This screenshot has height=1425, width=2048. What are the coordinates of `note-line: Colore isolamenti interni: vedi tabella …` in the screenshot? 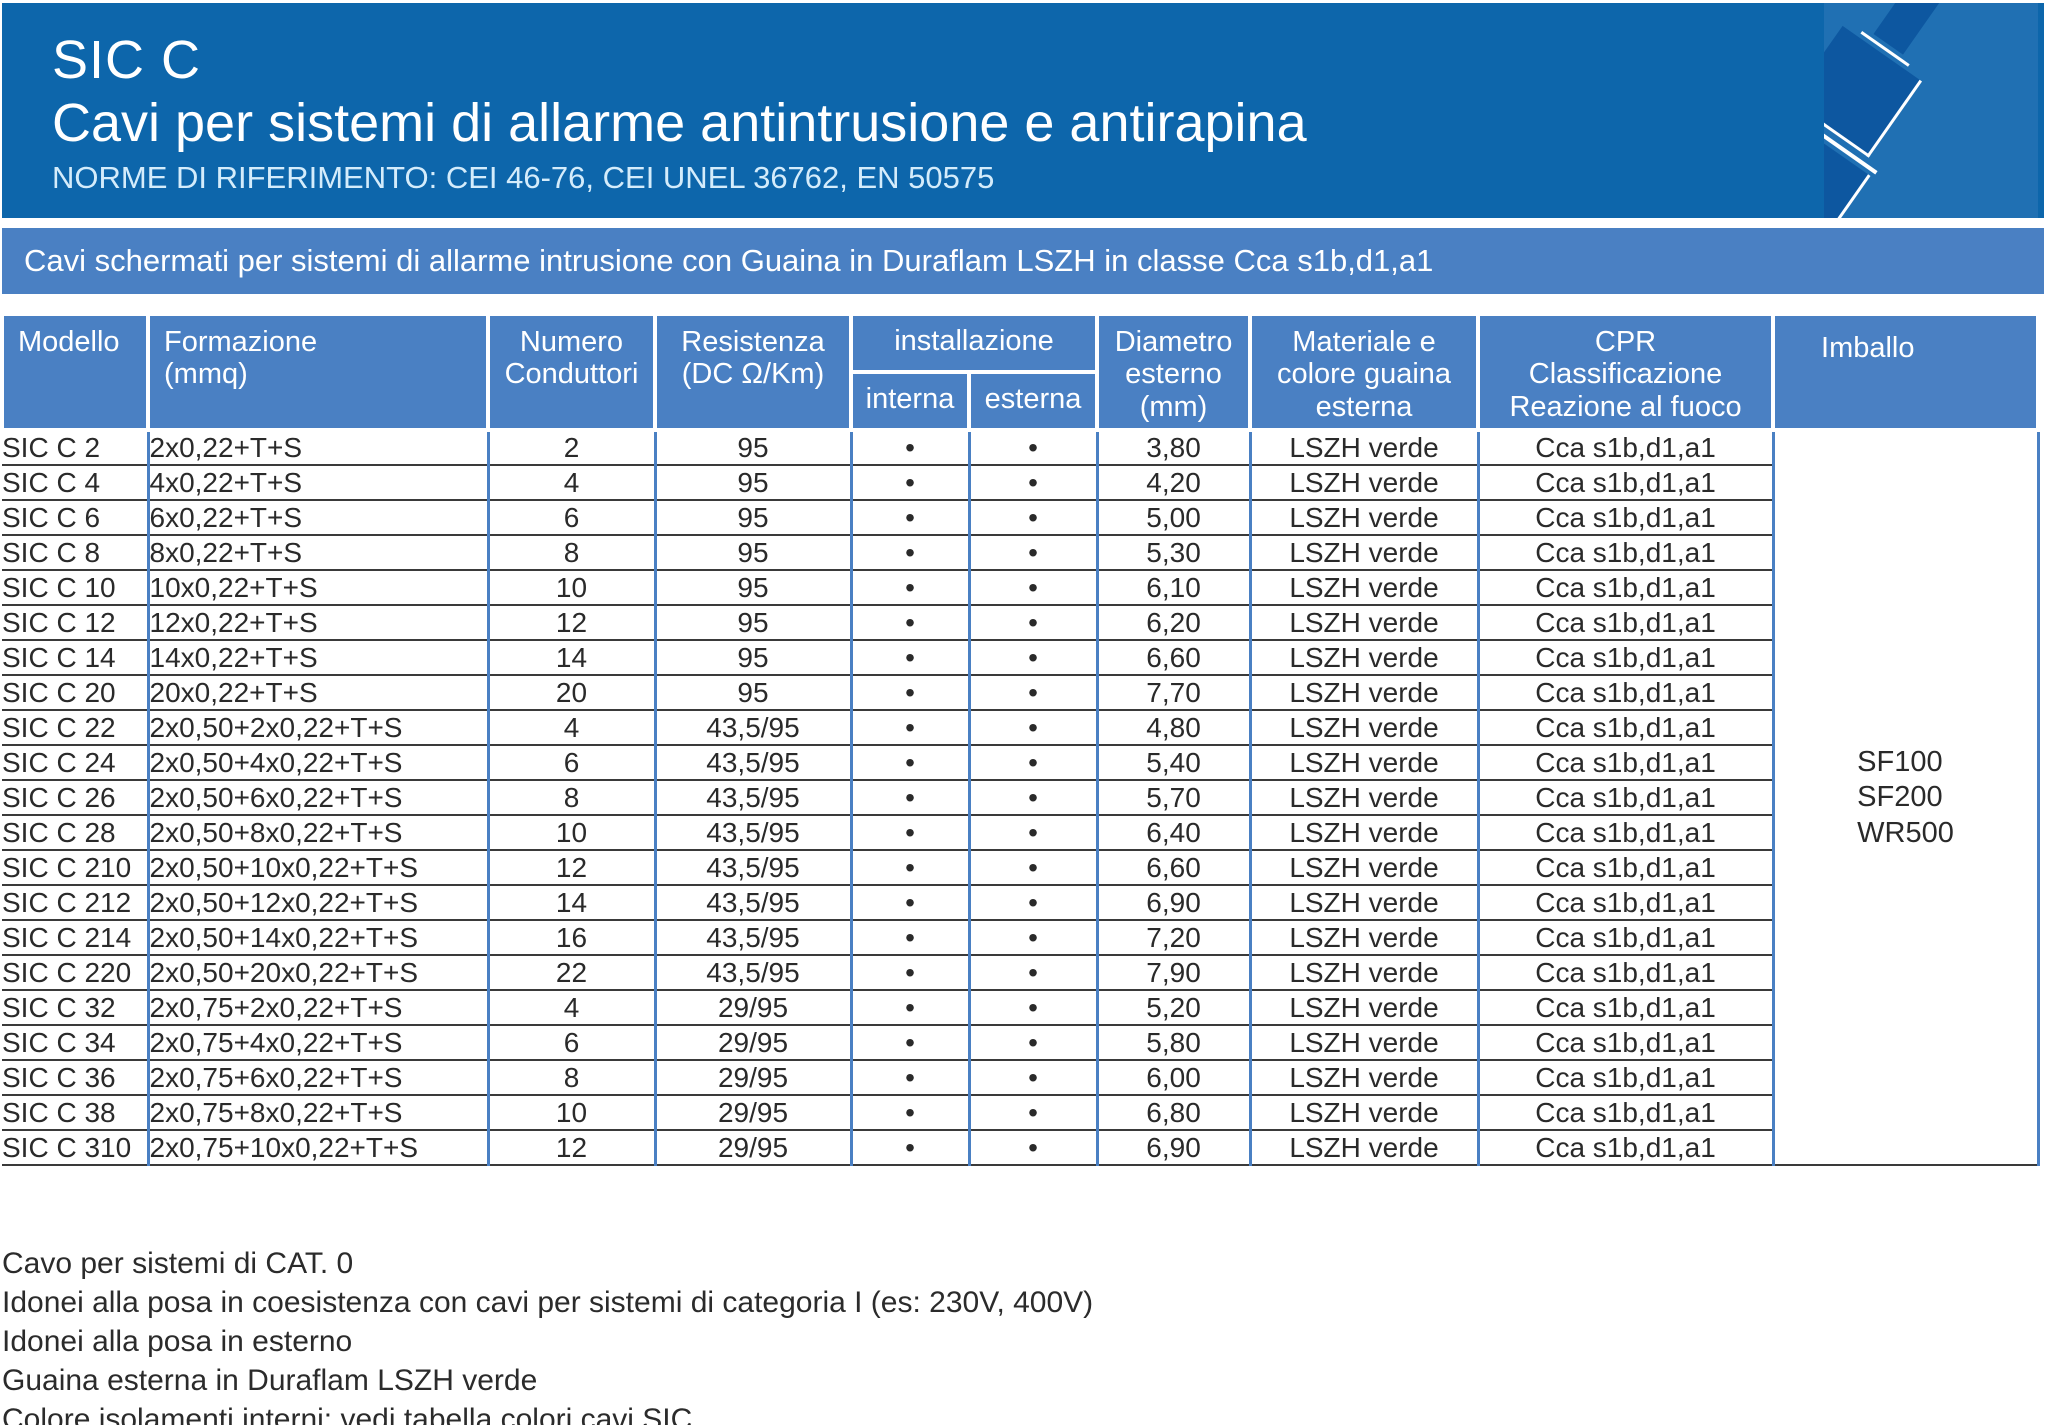 It's located at (347, 1414).